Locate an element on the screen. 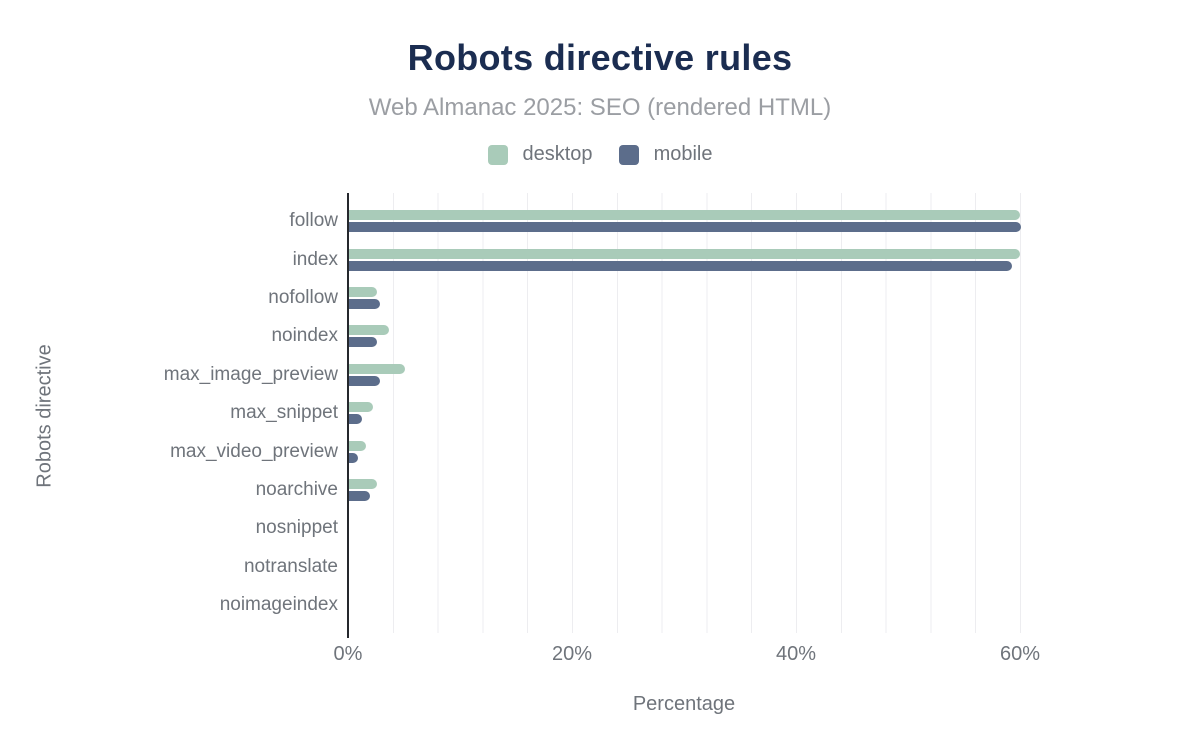 The width and height of the screenshot is (1200, 742). y-axis-title: Robots directive is located at coordinates (44, 416).